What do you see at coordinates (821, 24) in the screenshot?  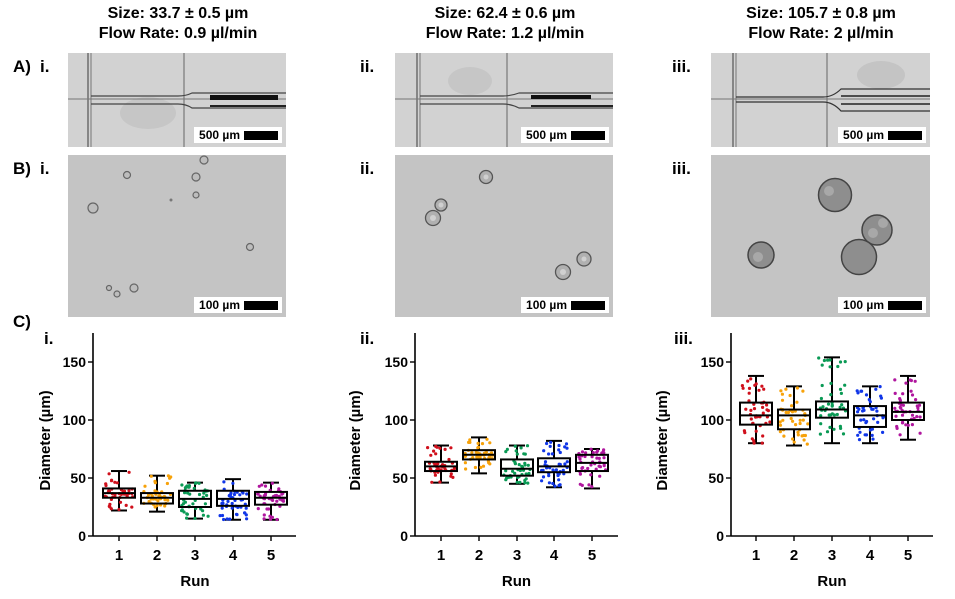 I see `column-iii-header: Size: 105.7 ± 0.8 µm Flow Rate: 2 µl/min` at bounding box center [821, 24].